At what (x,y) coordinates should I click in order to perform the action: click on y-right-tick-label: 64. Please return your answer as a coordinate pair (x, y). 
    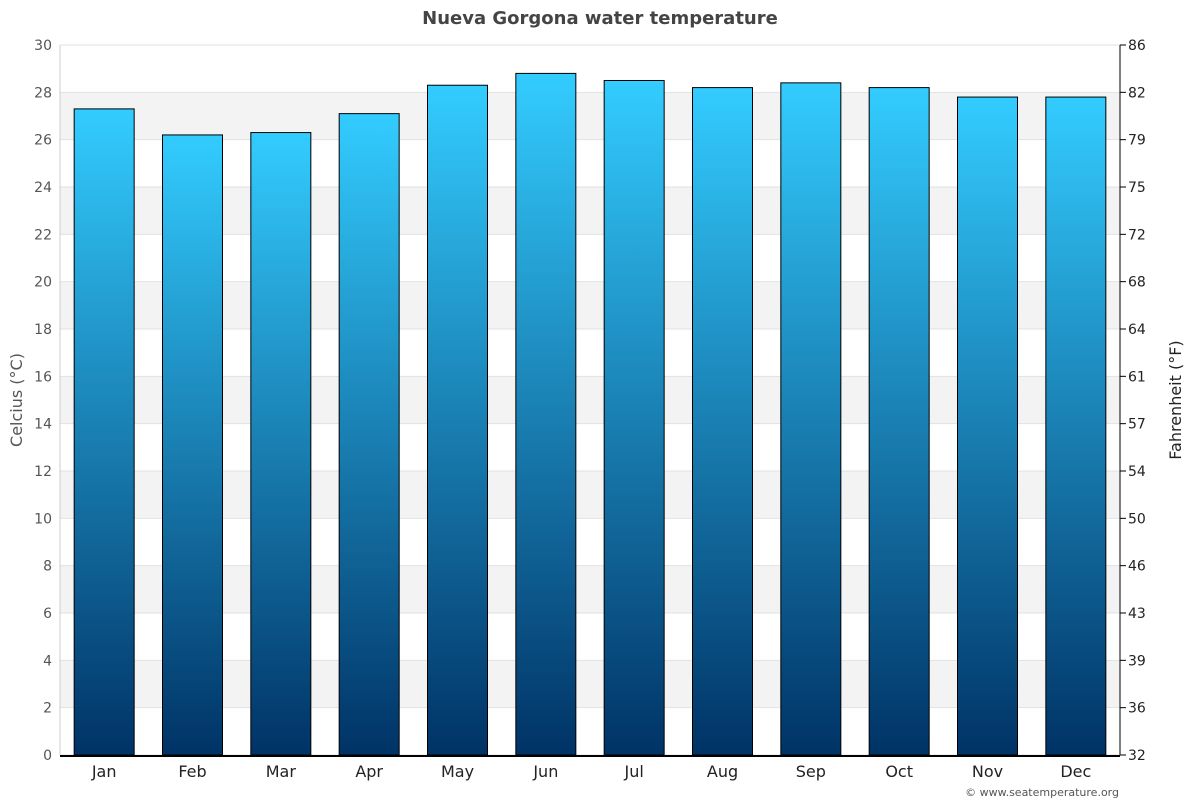
    Looking at the image, I should click on (1137, 330).